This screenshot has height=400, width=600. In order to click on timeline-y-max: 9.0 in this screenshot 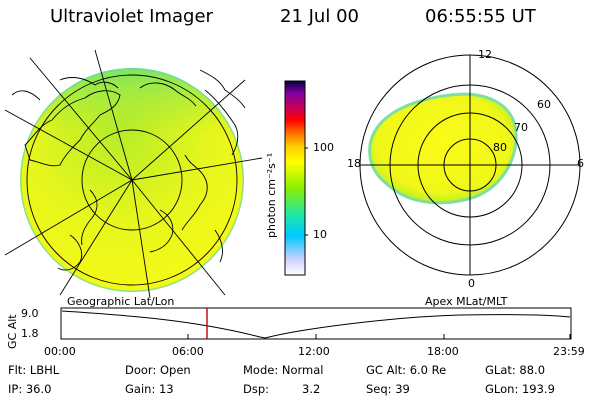, I will do `click(30, 313)`.